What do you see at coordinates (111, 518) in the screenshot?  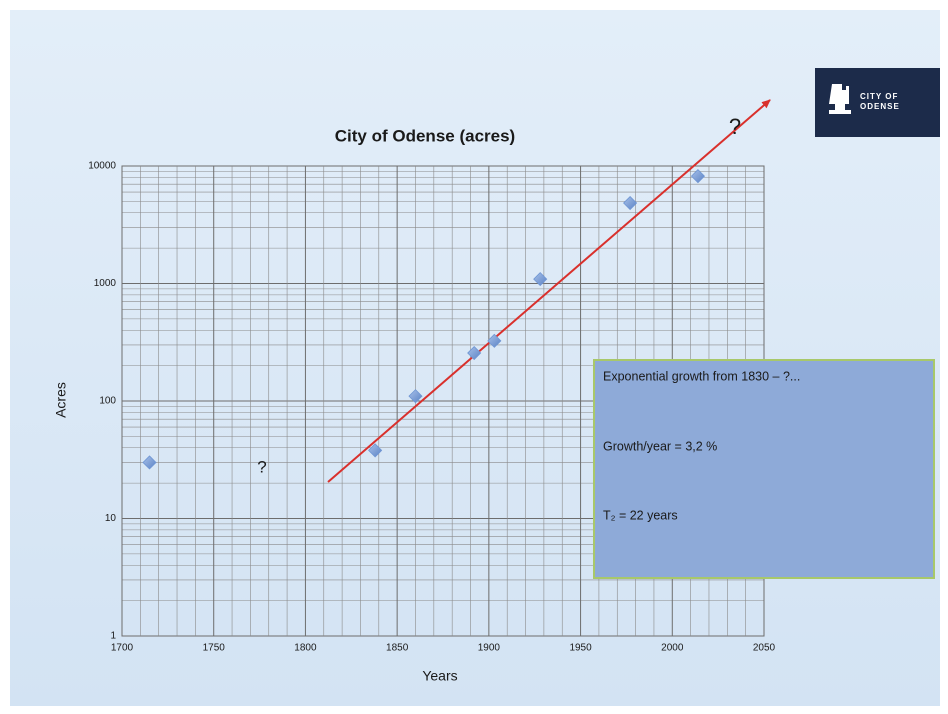 I see `y-tick-label: 10` at bounding box center [111, 518].